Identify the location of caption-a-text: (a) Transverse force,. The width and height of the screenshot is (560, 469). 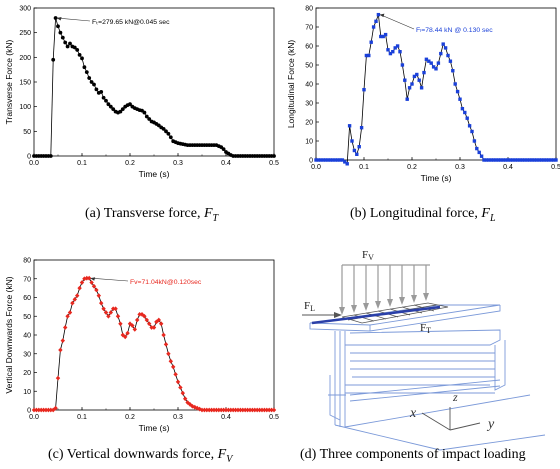
(144, 213).